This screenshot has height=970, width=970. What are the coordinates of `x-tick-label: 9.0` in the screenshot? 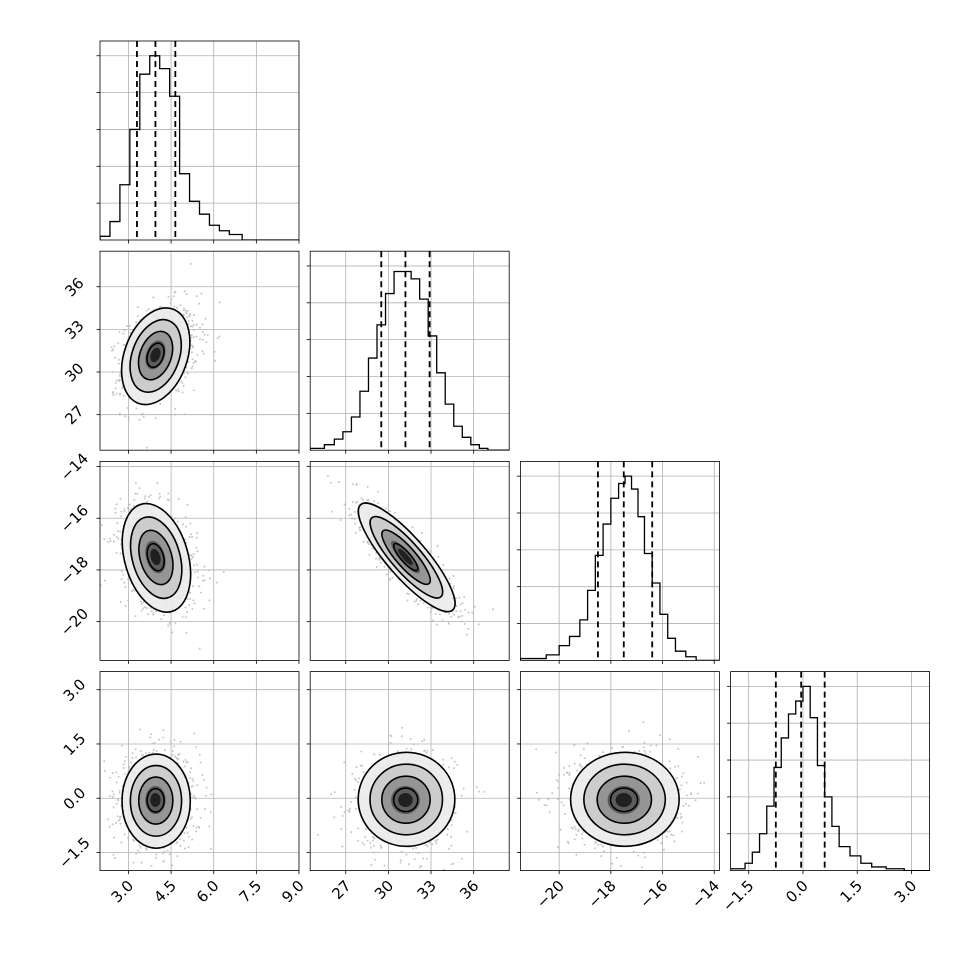 It's located at (293, 892).